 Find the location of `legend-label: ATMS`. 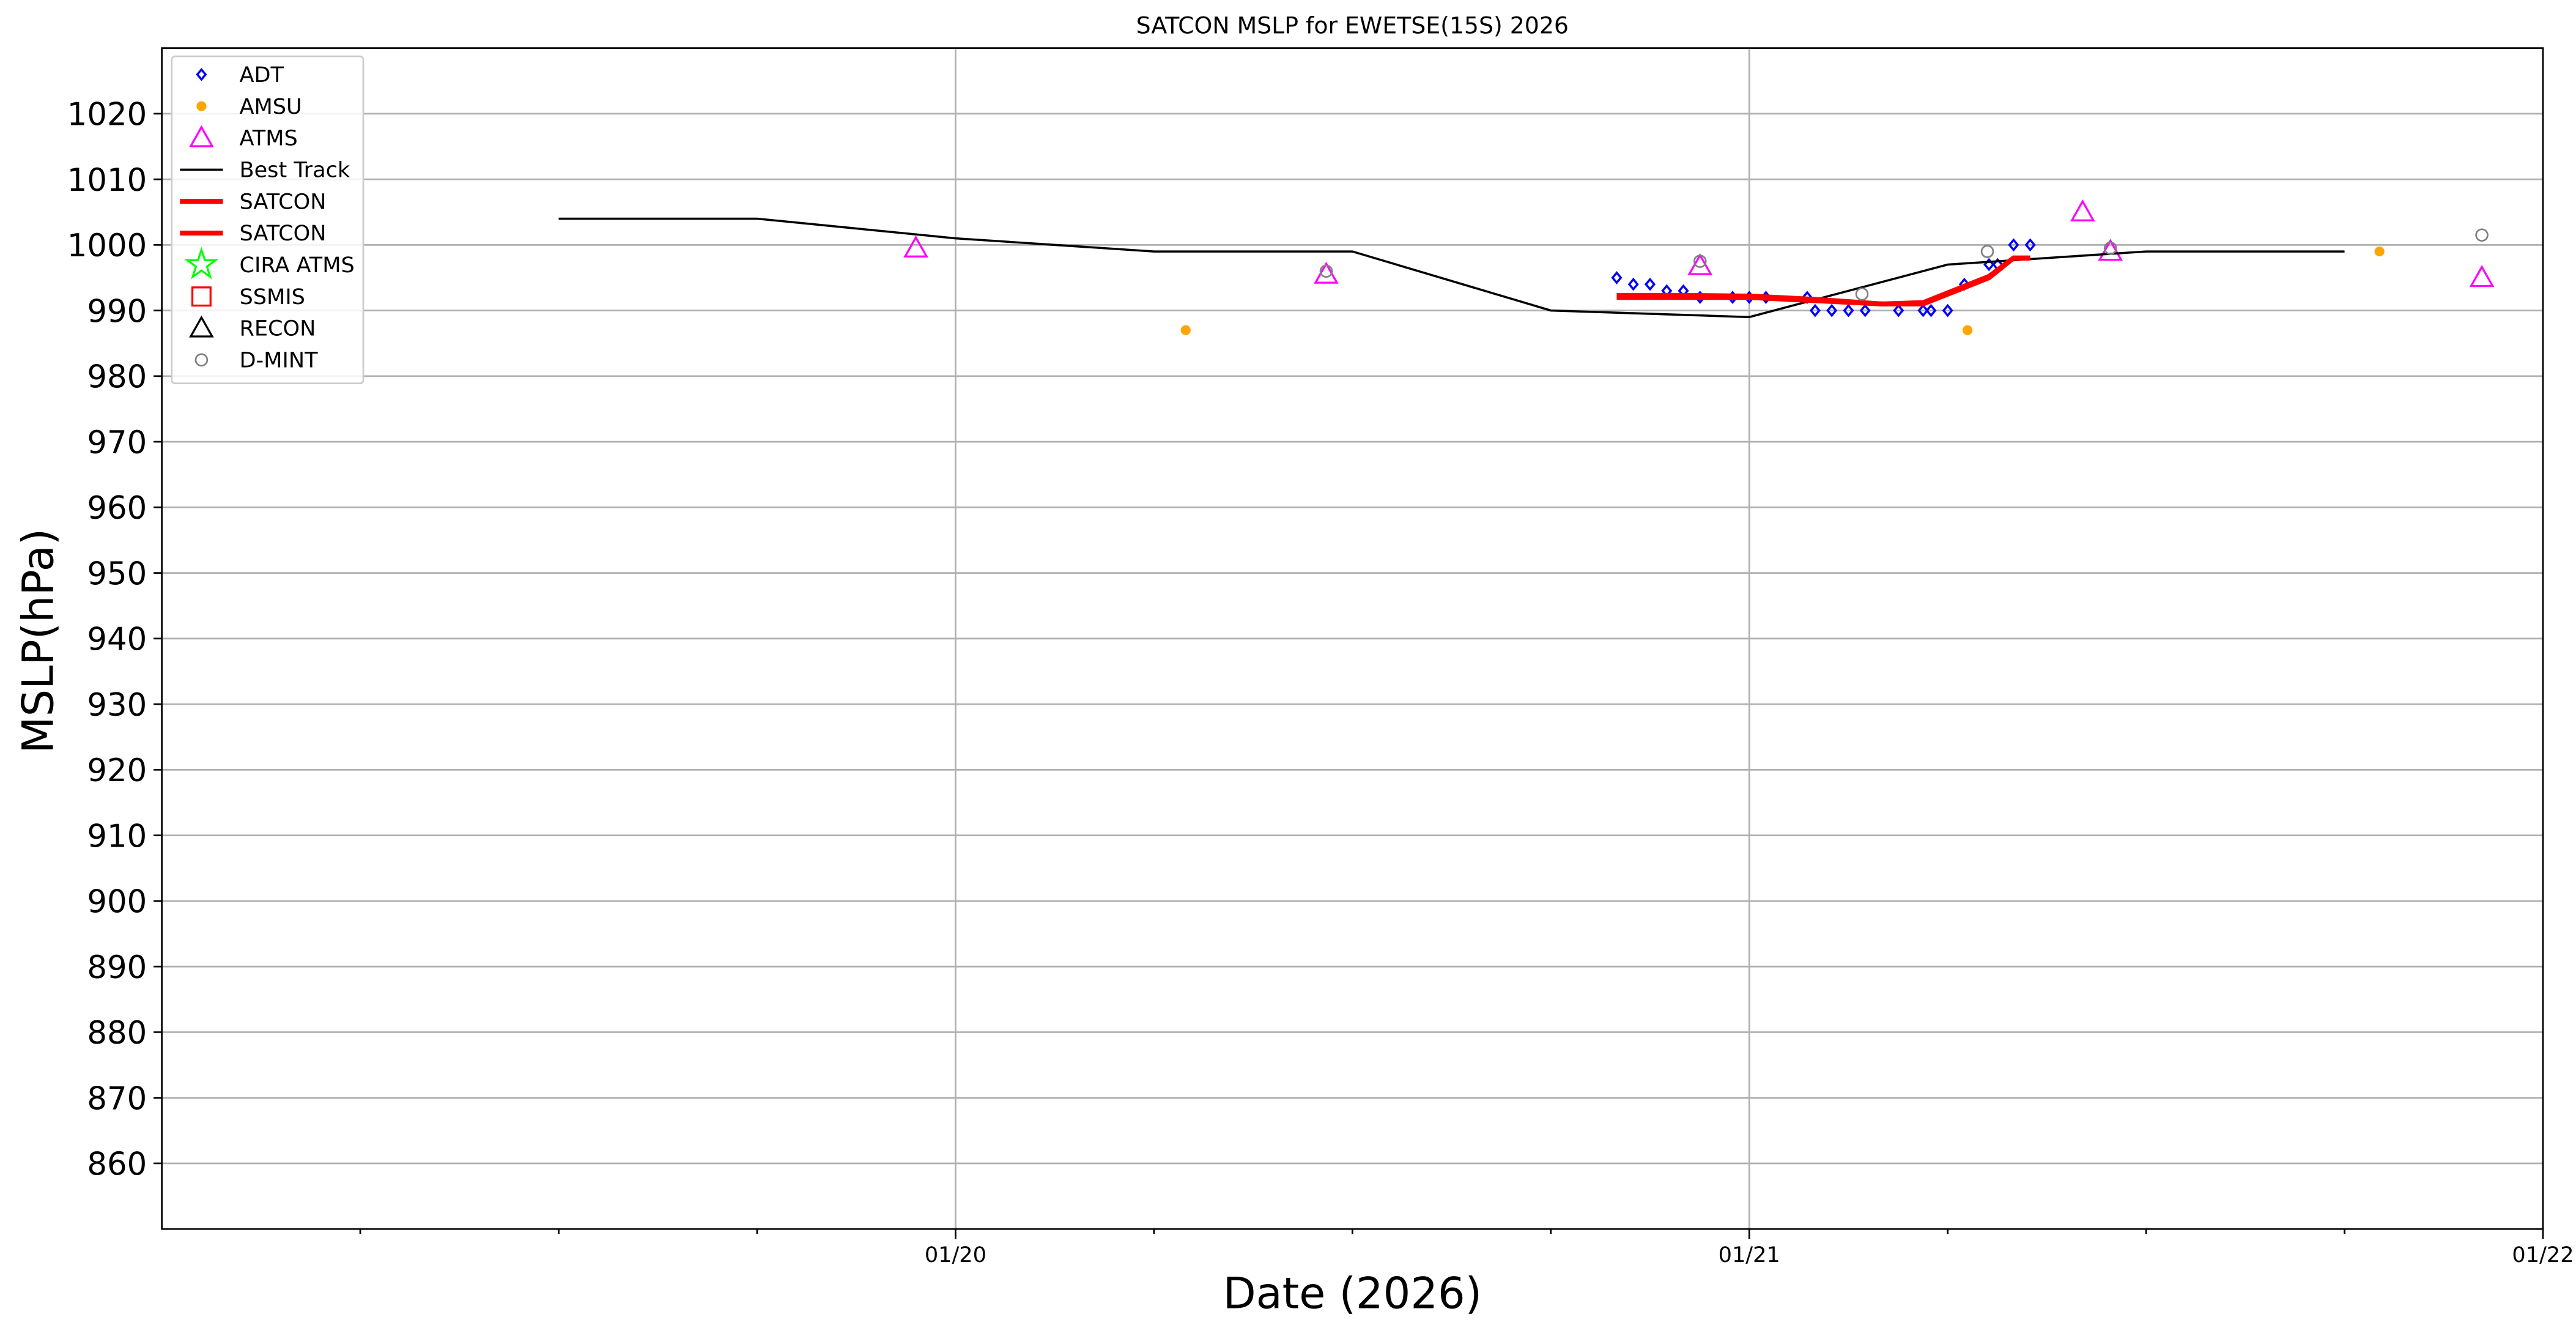

legend-label: ATMS is located at coordinates (269, 138).